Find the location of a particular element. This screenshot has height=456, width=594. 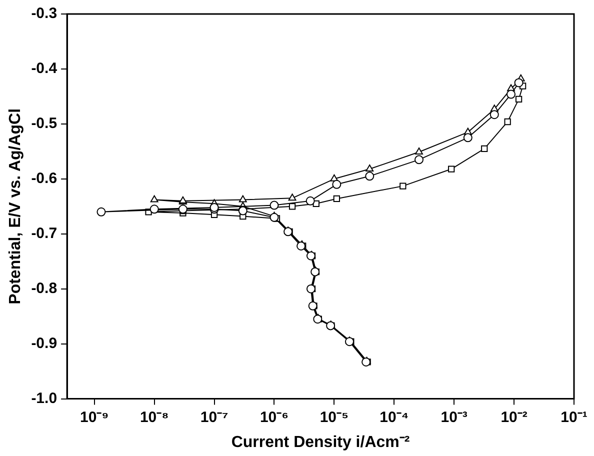

y-tick-label: -0.5 is located at coordinates (44, 123).